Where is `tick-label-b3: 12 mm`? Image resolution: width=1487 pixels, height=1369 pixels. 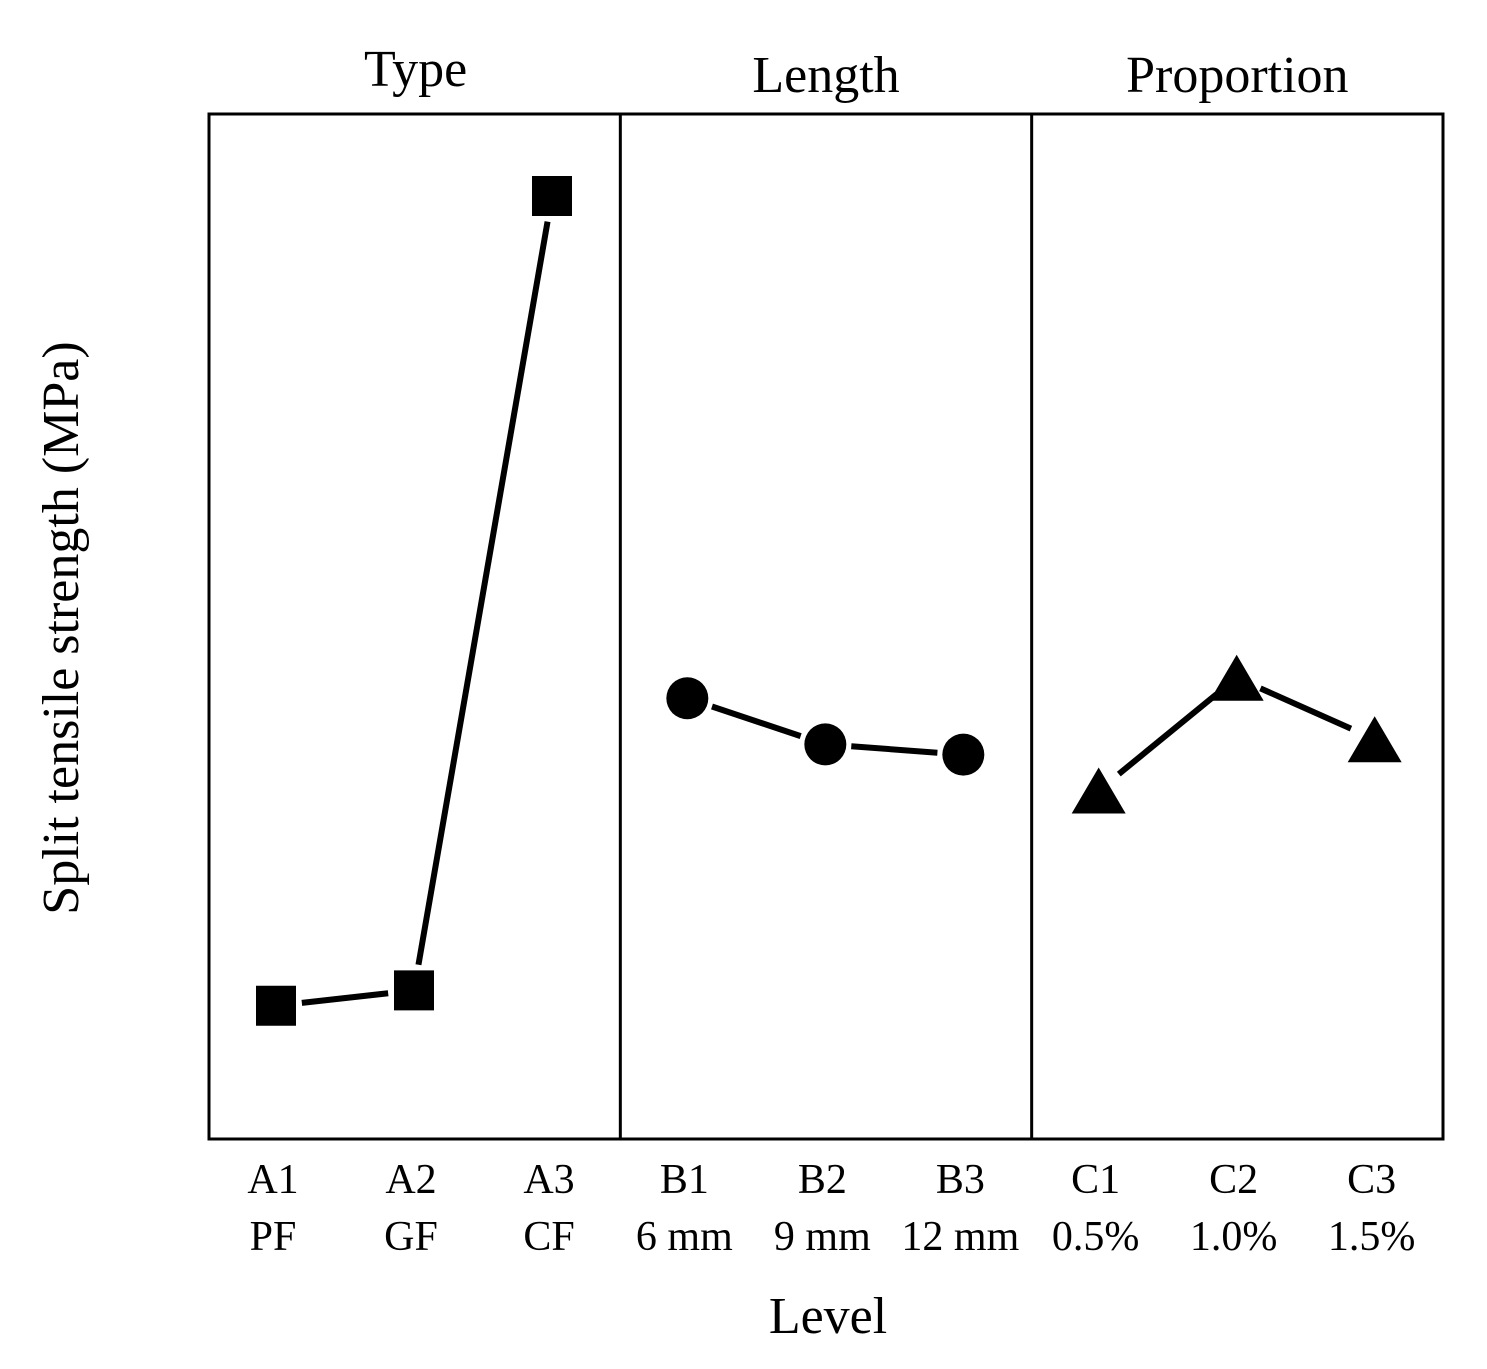 tick-label-b3: 12 mm is located at coordinates (960, 1237).